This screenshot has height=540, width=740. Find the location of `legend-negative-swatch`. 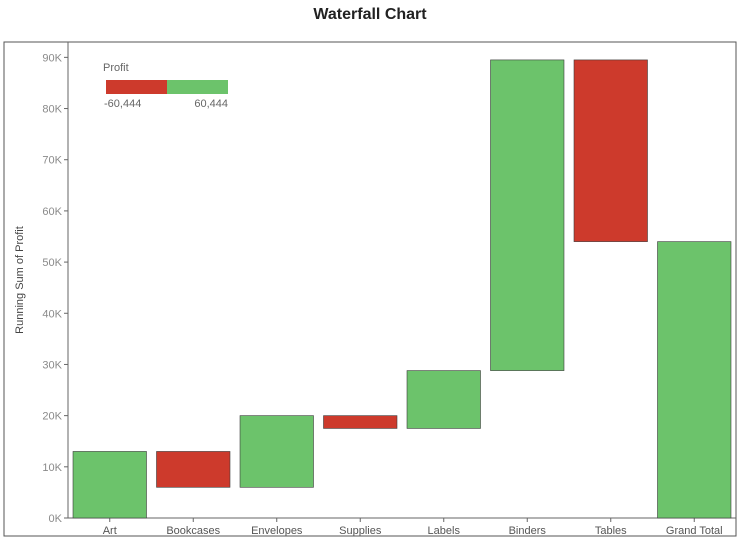

legend-negative-swatch is located at coordinates (136, 87).